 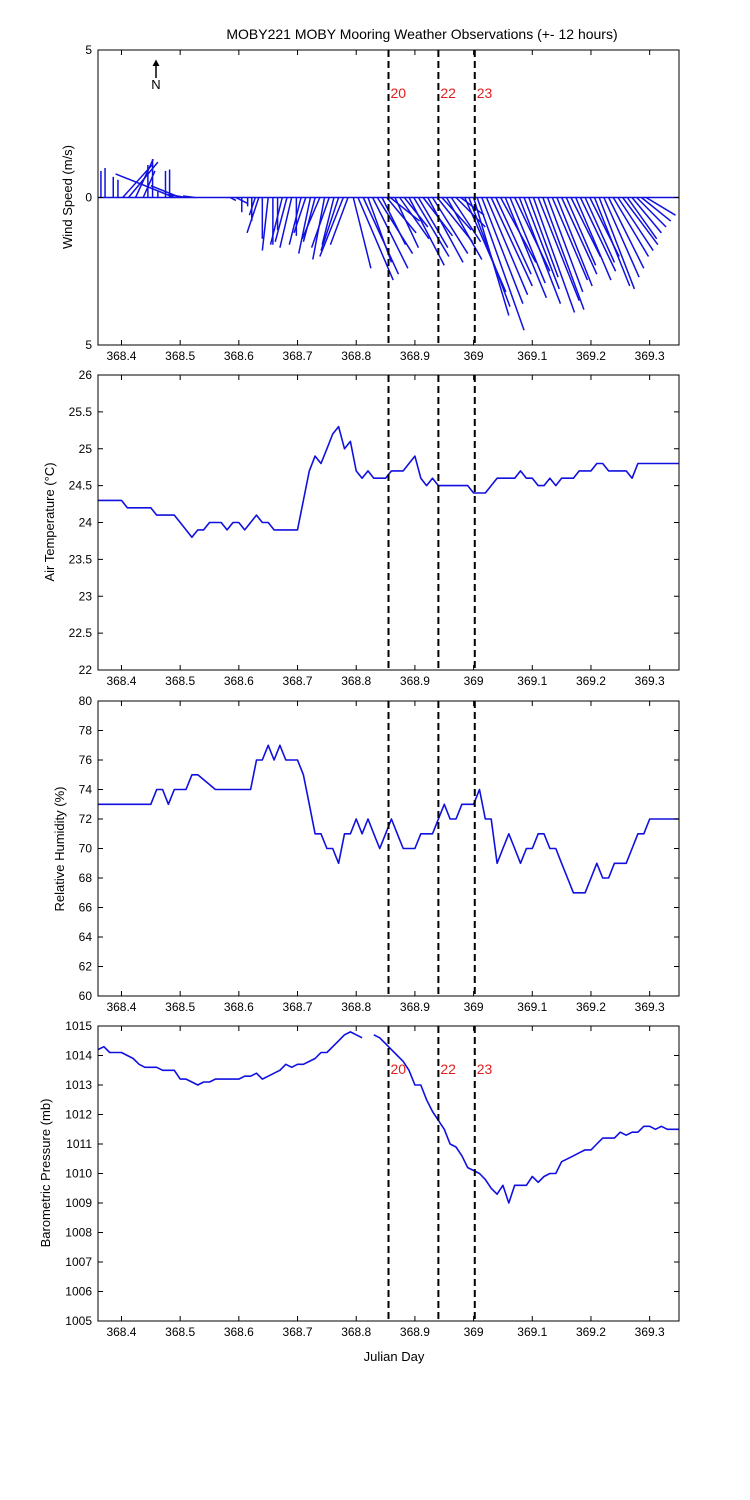 What do you see at coordinates (180, 681) in the screenshot?
I see `x-tick-label: 368.5` at bounding box center [180, 681].